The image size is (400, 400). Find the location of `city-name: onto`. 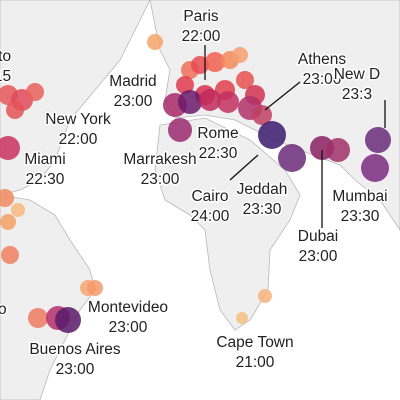

city-name: onto is located at coordinates (5, 56).